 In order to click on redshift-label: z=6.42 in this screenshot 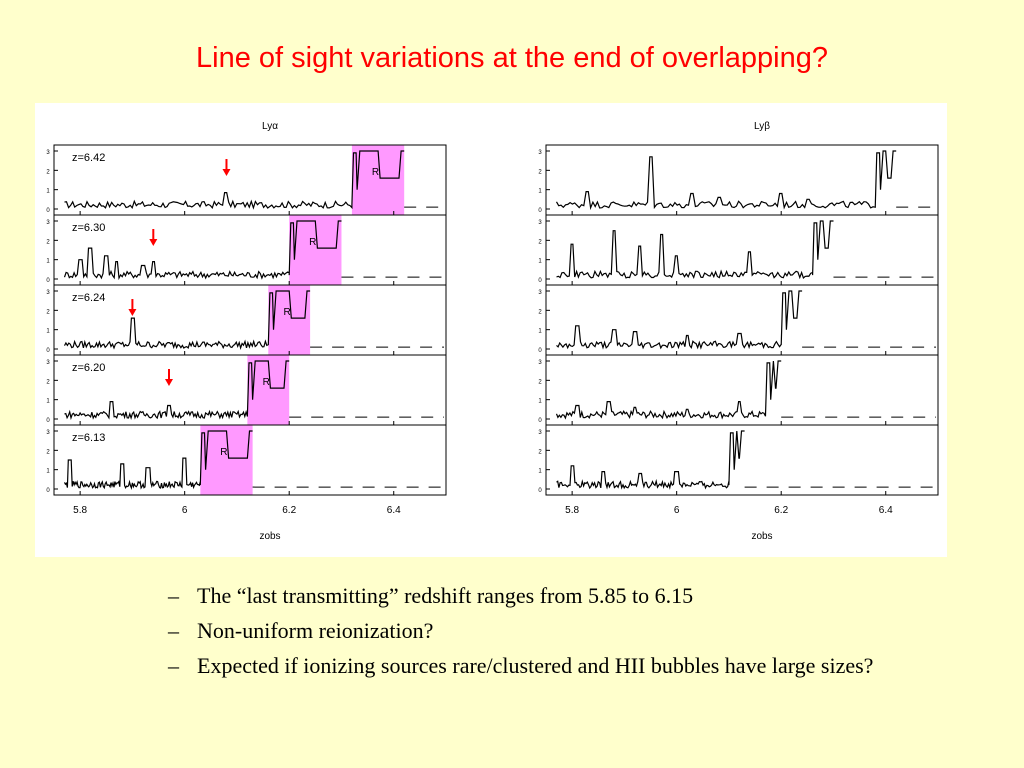, I will do `click(88, 158)`.